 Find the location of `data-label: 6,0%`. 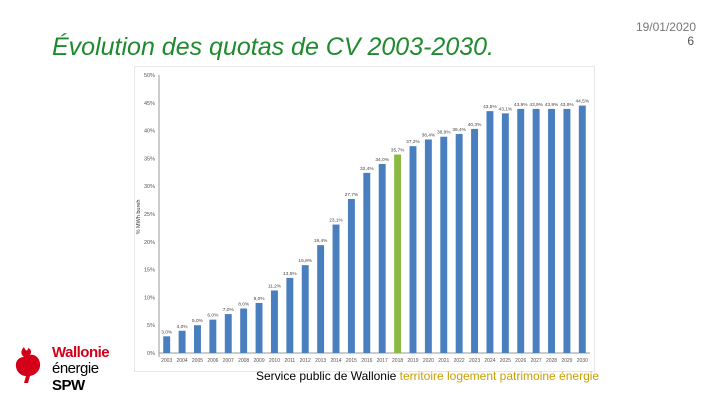

data-label: 6,0% is located at coordinates (213, 316).